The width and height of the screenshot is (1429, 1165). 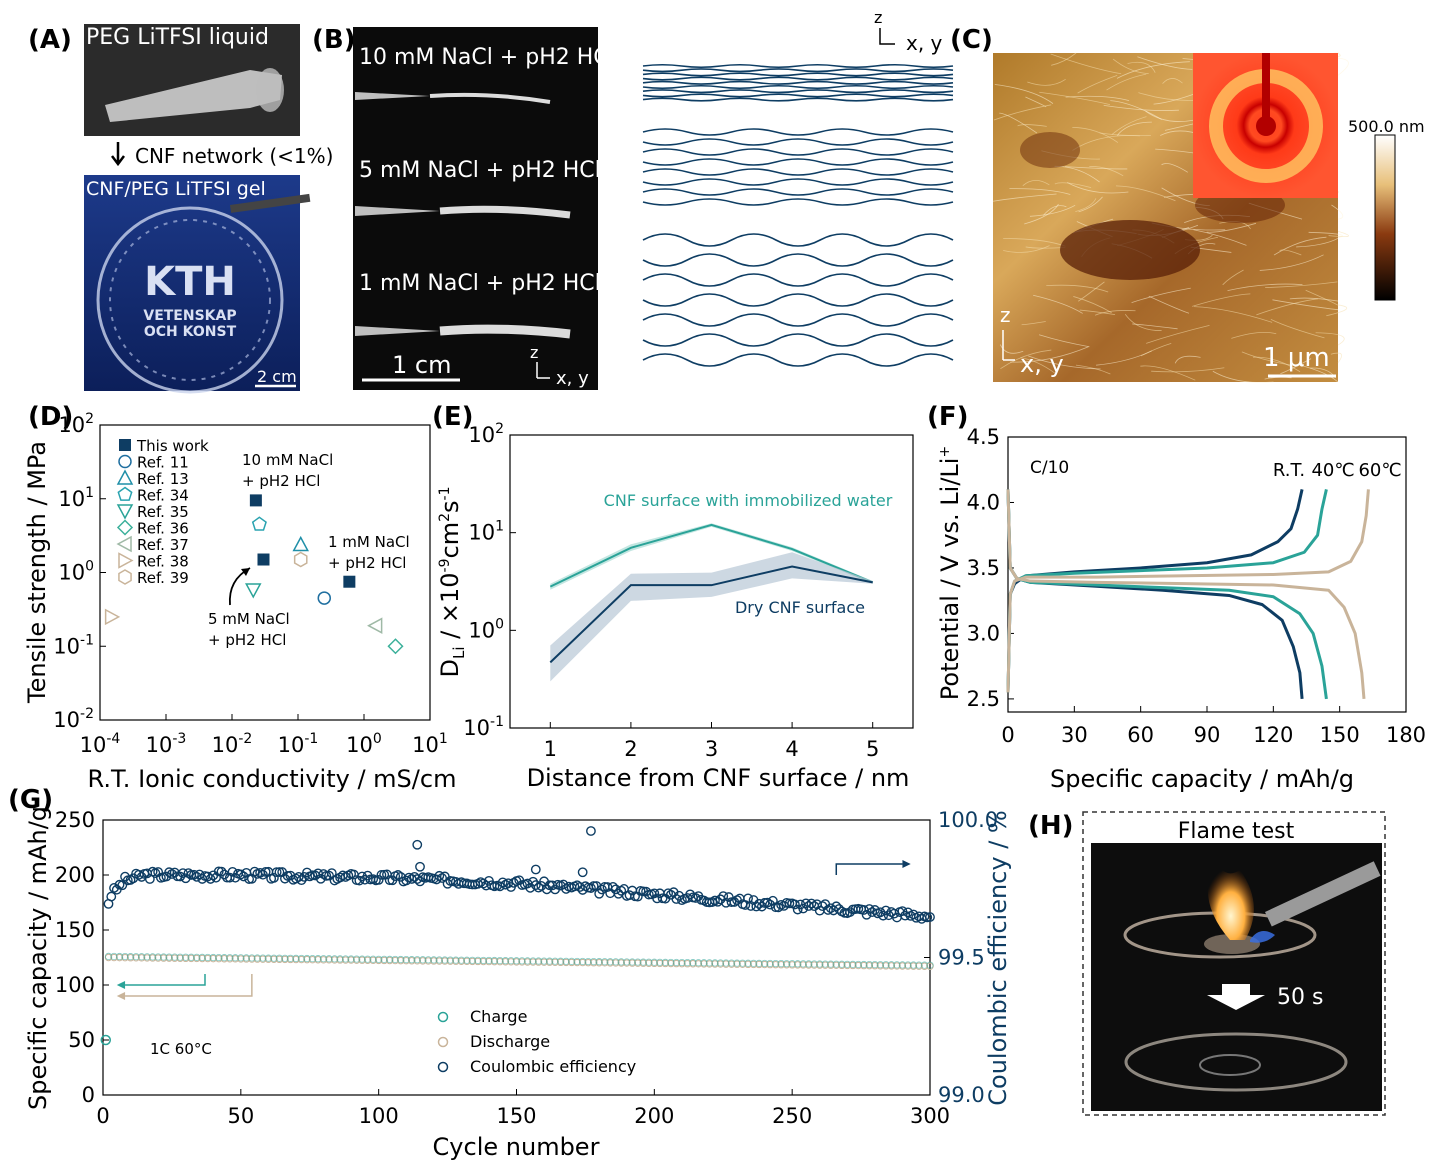 What do you see at coordinates (121, 985) in the screenshot?
I see `arrowhead-icon` at bounding box center [121, 985].